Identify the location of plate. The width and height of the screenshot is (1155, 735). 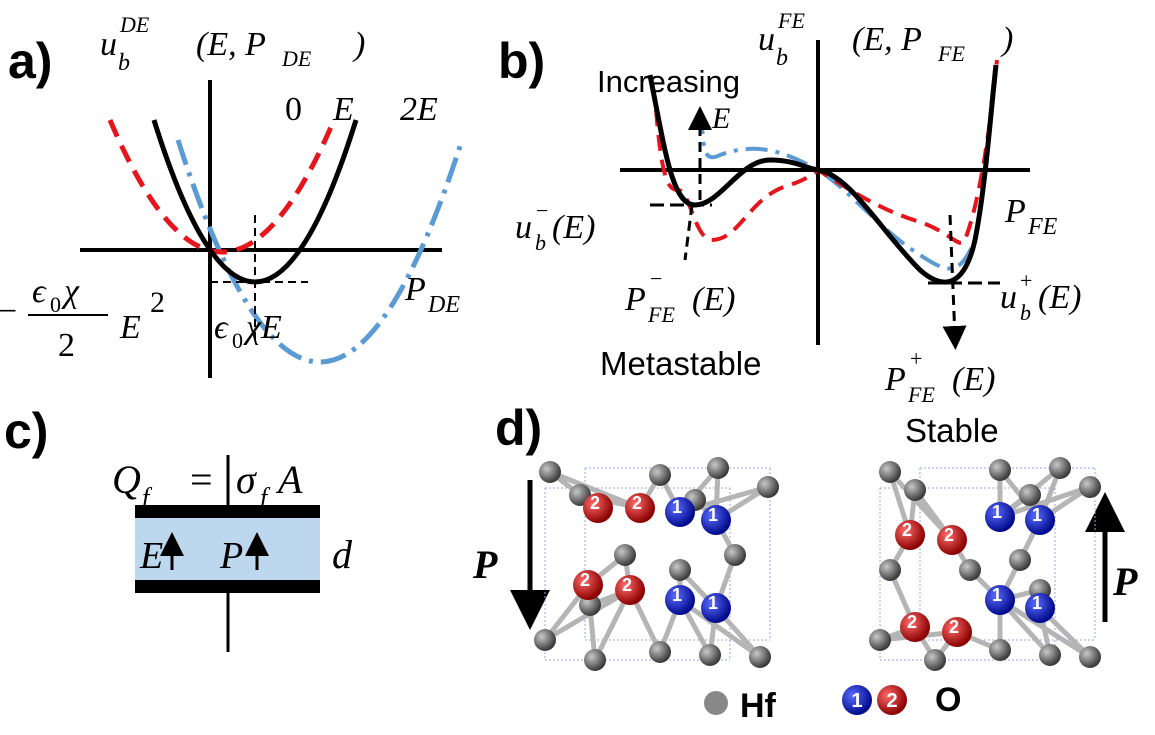
(227, 586).